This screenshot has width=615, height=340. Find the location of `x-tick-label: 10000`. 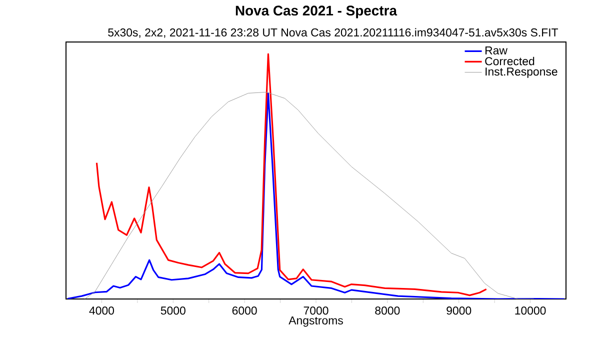

x-tick-label: 10000 is located at coordinates (530, 310).